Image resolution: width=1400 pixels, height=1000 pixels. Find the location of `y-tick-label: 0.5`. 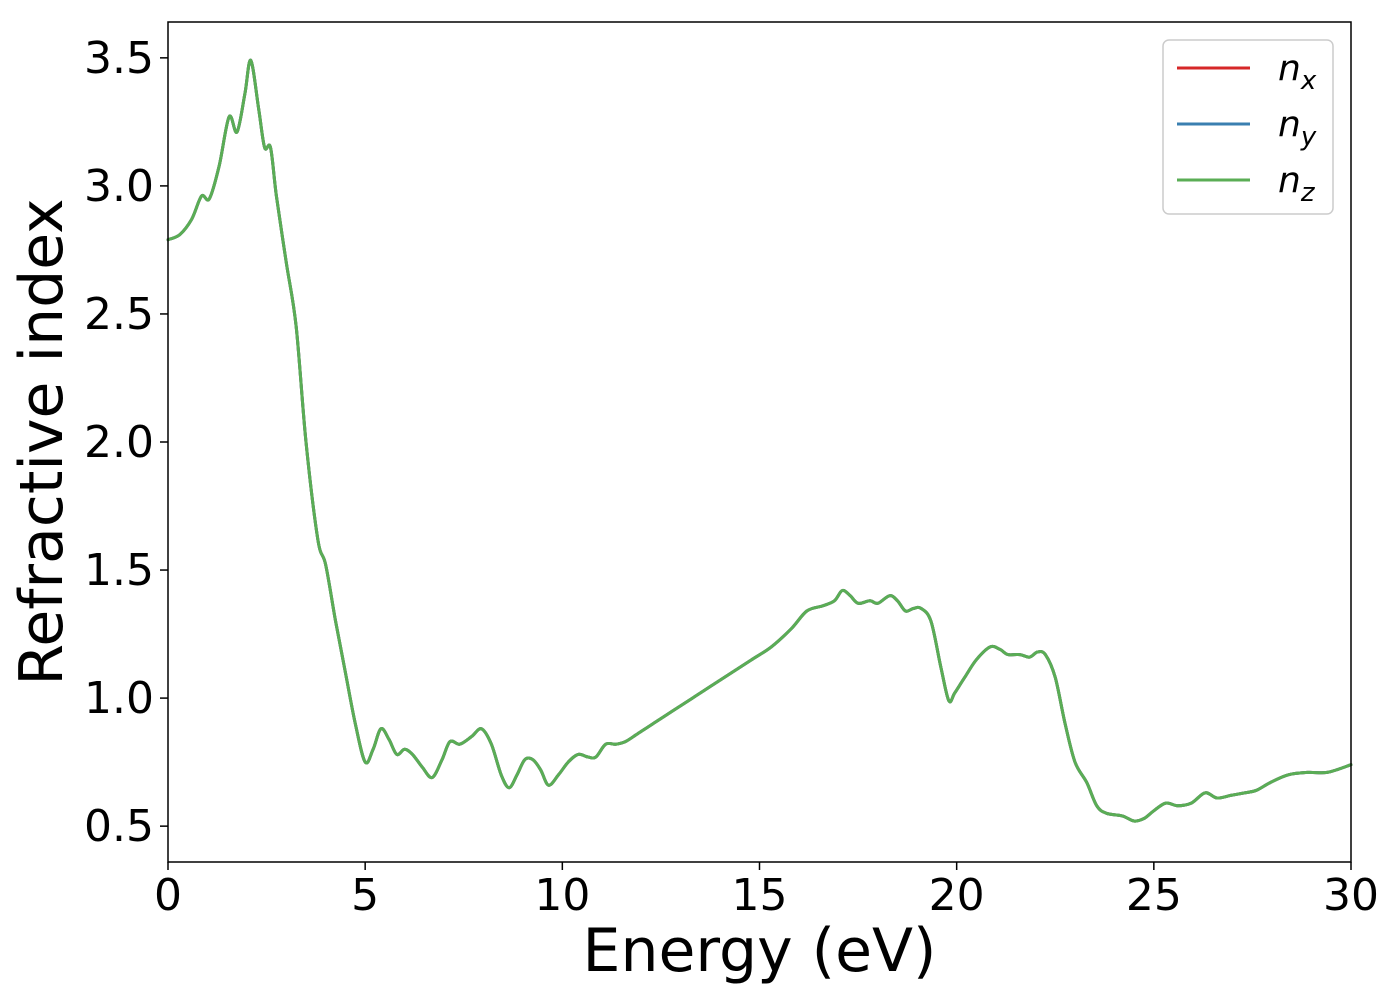

y-tick-label: 0.5 is located at coordinates (119, 826).